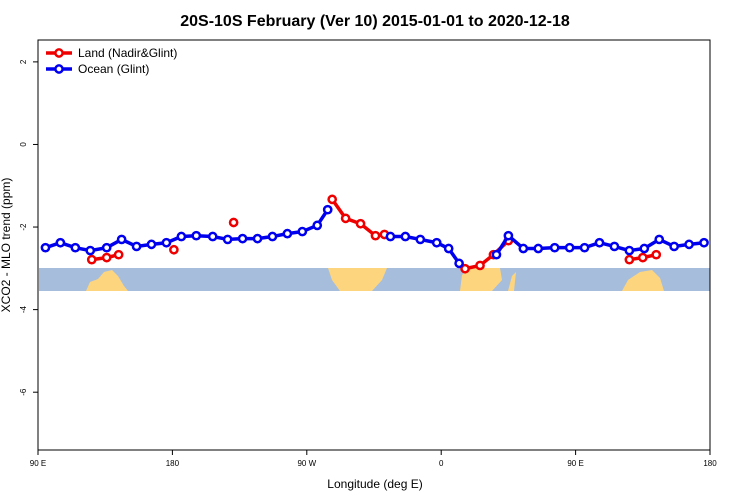  I want to click on y-tick-label: 2, so click(23, 61).